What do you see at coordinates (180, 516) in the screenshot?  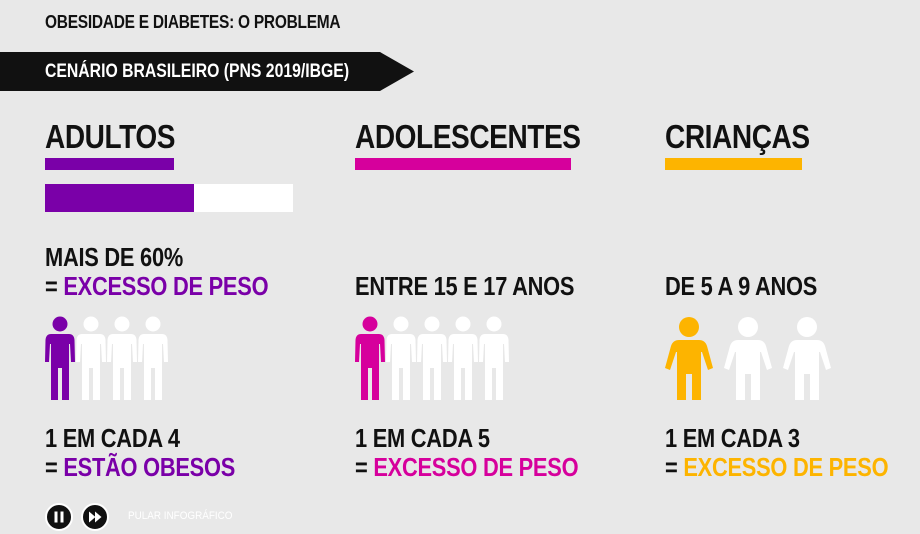 I see `skip-infographic-link: PULAR INFOGRÁFICO` at bounding box center [180, 516].